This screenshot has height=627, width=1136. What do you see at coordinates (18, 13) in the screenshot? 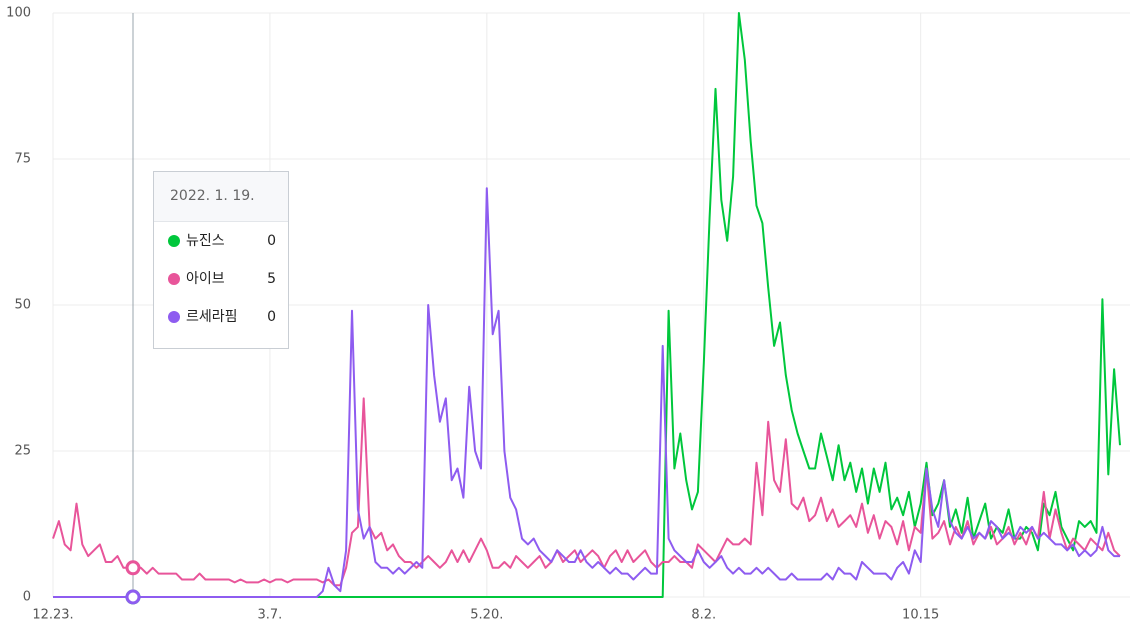
I see `y-tick-label: 100` at bounding box center [18, 13].